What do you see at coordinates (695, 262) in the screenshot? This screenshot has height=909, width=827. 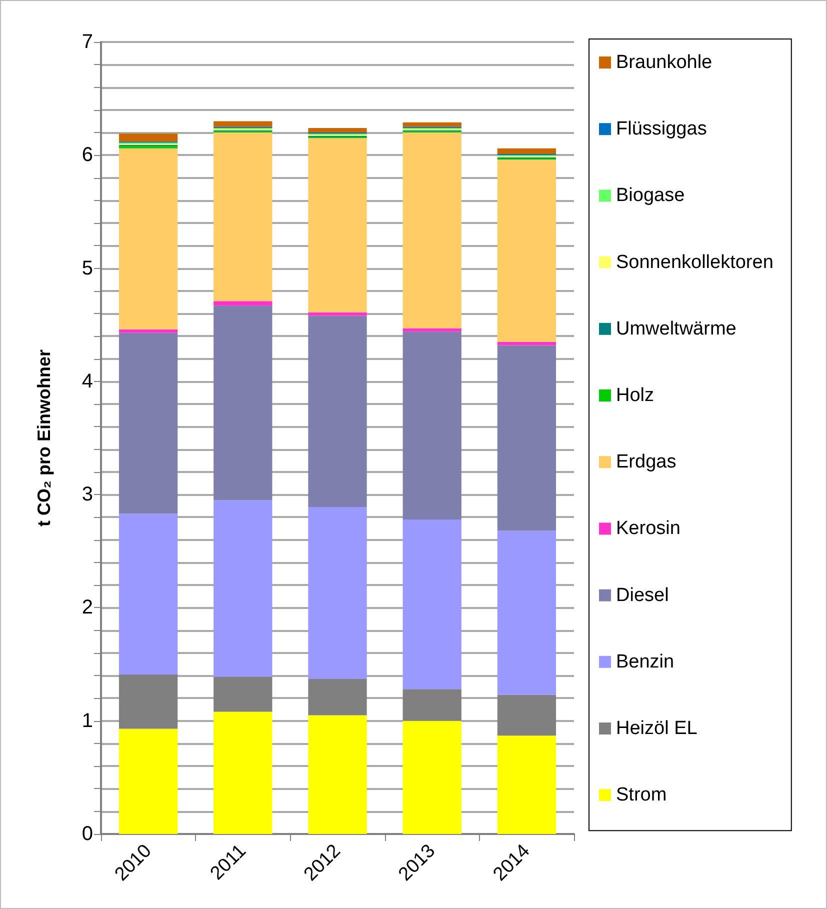 I see `legend-label: Sonnenkollektoren` at bounding box center [695, 262].